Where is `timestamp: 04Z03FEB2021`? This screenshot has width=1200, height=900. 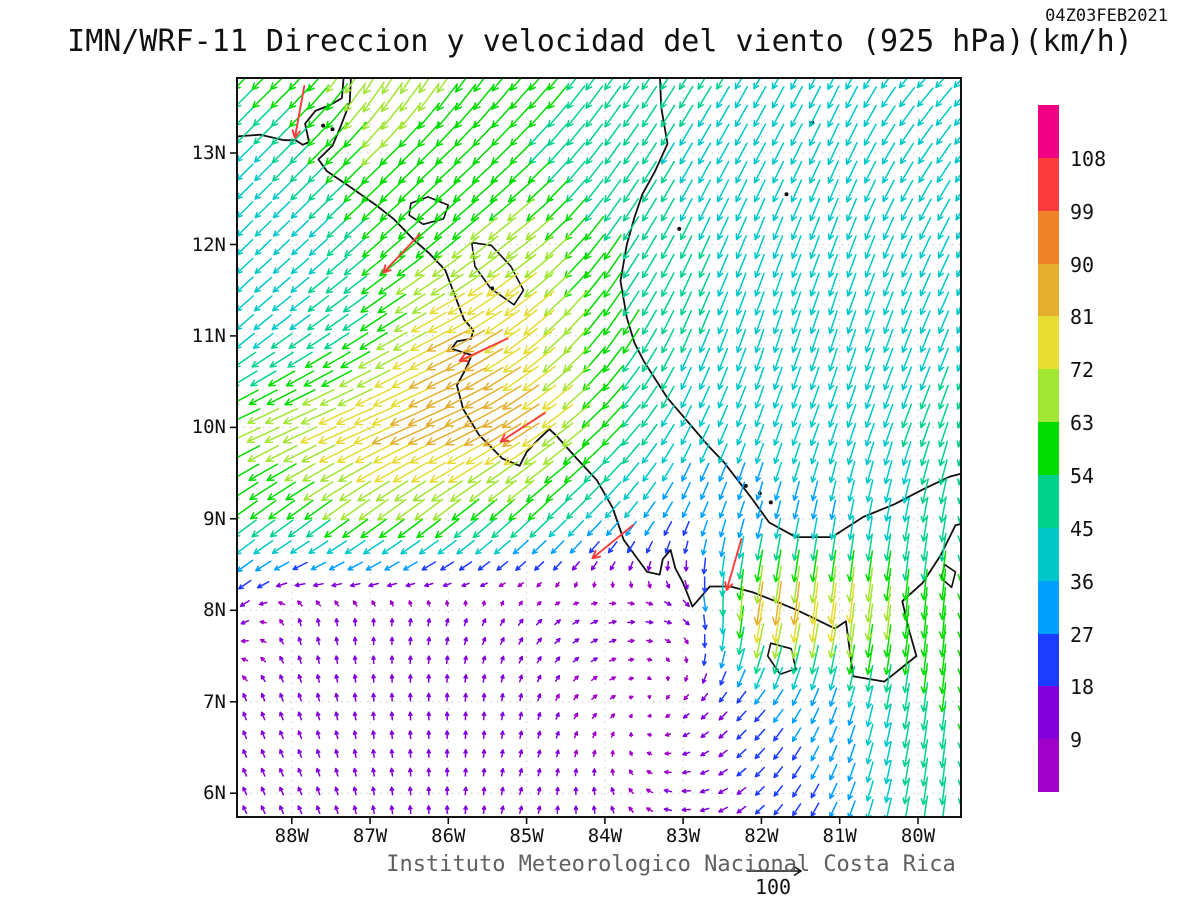
timestamp: 04Z03FEB2021 is located at coordinates (1106, 16).